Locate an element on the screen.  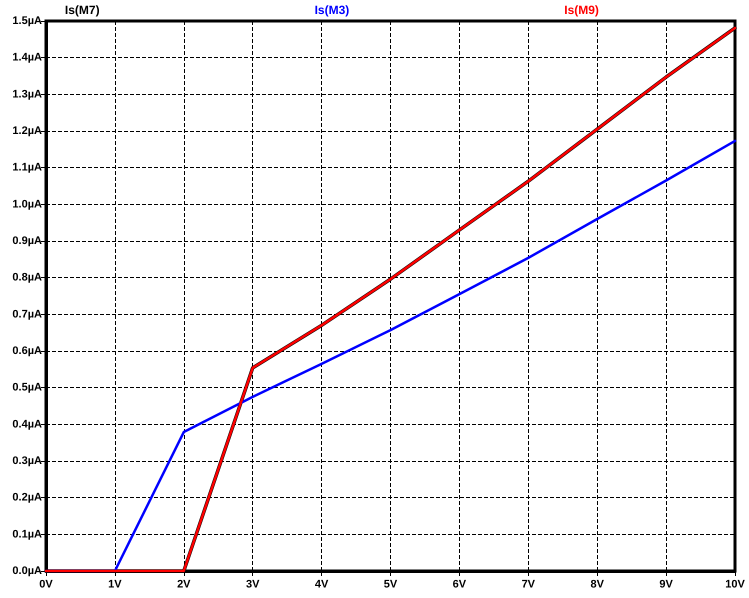
x-tick-label: 0V is located at coordinates (46, 584).